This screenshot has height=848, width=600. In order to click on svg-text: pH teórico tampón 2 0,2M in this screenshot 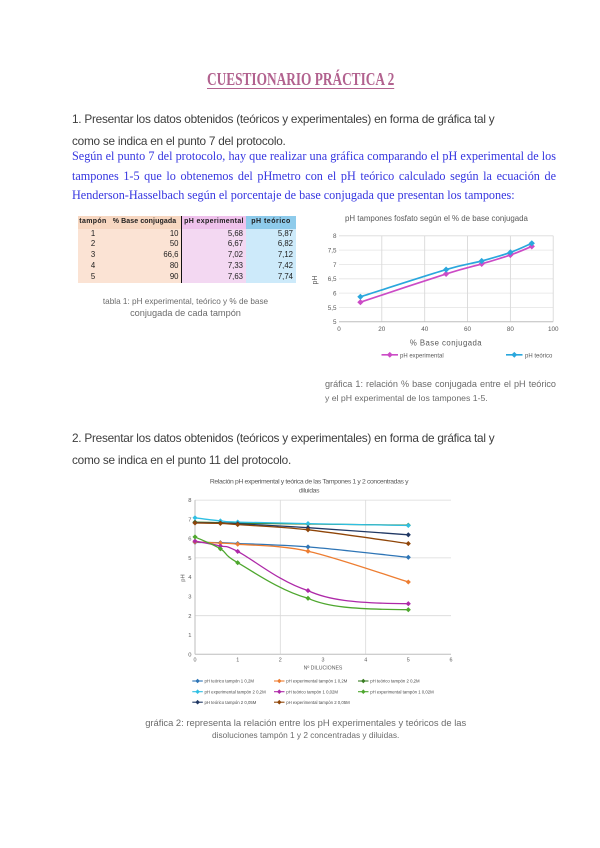, I will do `click(395, 681)`.